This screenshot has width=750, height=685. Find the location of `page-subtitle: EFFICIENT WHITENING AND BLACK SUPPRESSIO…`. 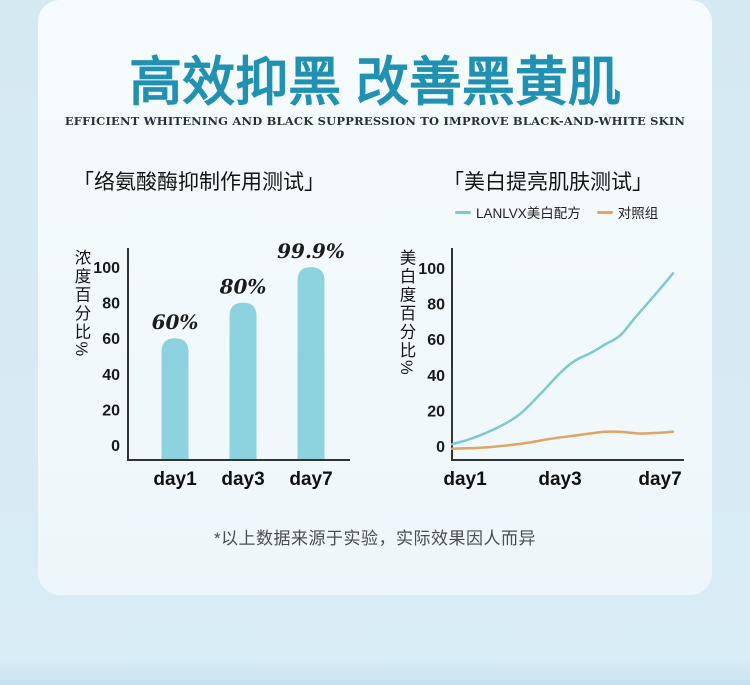

page-subtitle: EFFICIENT WHITENING AND BLACK SUPPRESSIO… is located at coordinates (375, 121).